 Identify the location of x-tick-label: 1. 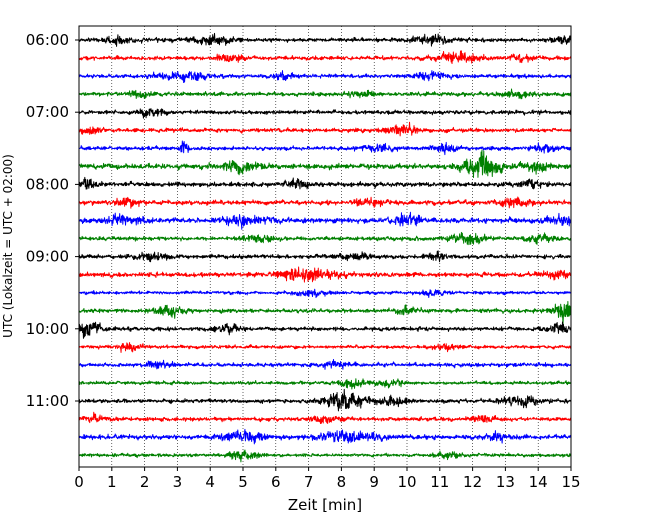
(112, 482).